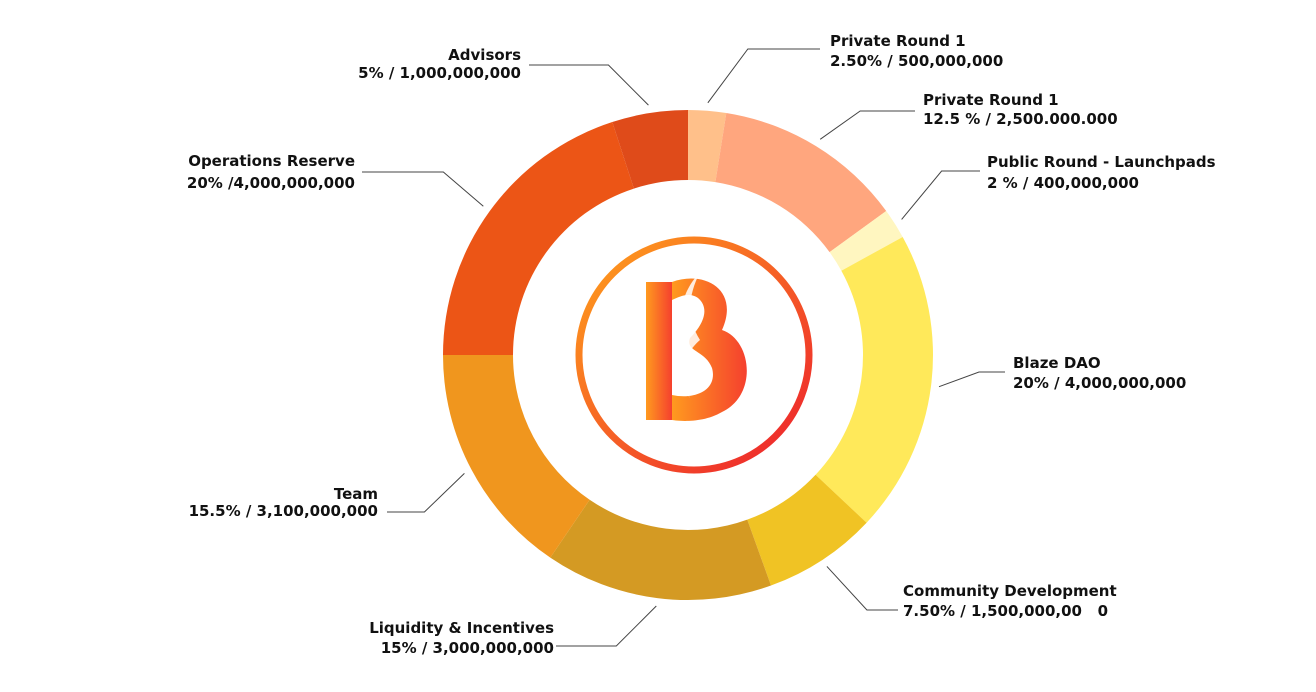 The height and width of the screenshot is (692, 1316). I want to click on slice-name-blaze-dao: Blaze DAO, so click(1057, 363).